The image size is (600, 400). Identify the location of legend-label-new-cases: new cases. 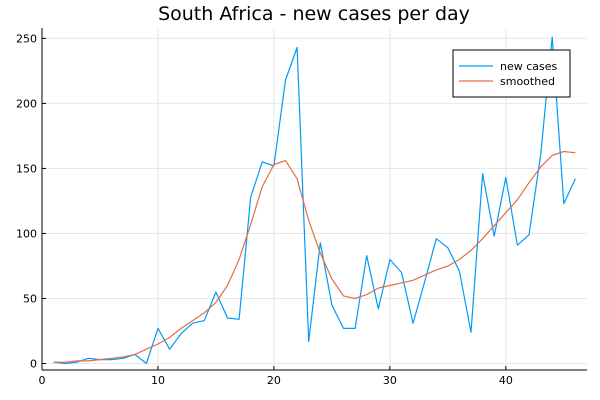
(529, 66).